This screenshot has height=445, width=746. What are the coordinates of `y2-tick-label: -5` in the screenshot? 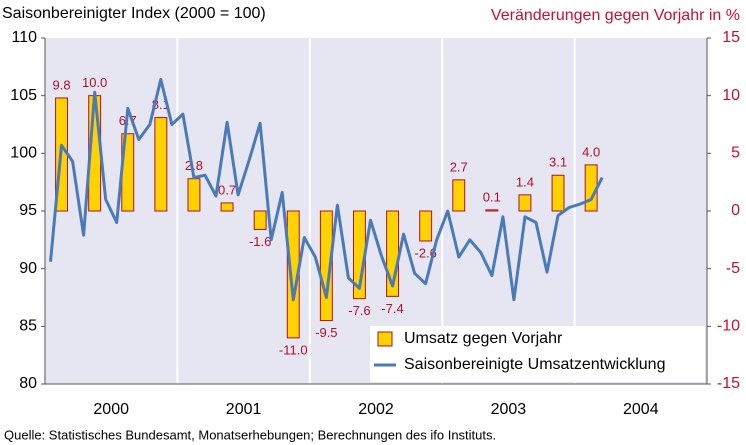 It's located at (733, 268).